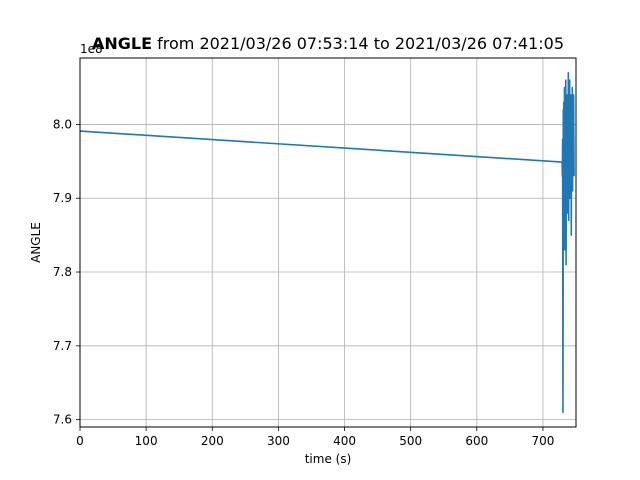  What do you see at coordinates (62, 346) in the screenshot?
I see `y-tick-label: 7.7` at bounding box center [62, 346].